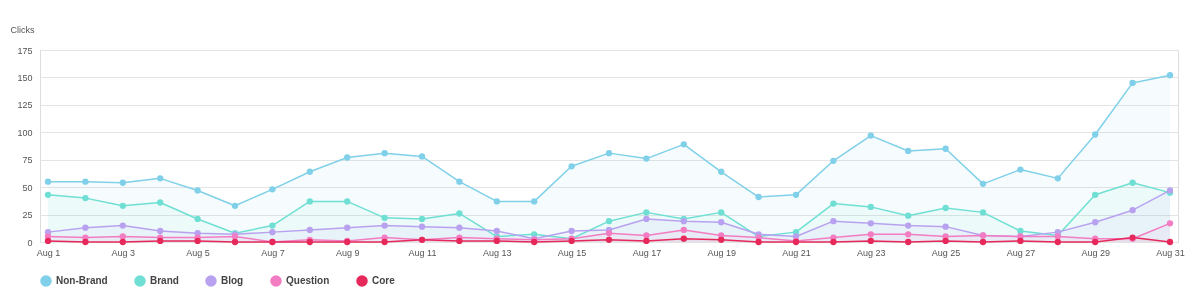  I want to click on x-tick-label: Aug 27, so click(1021, 252).